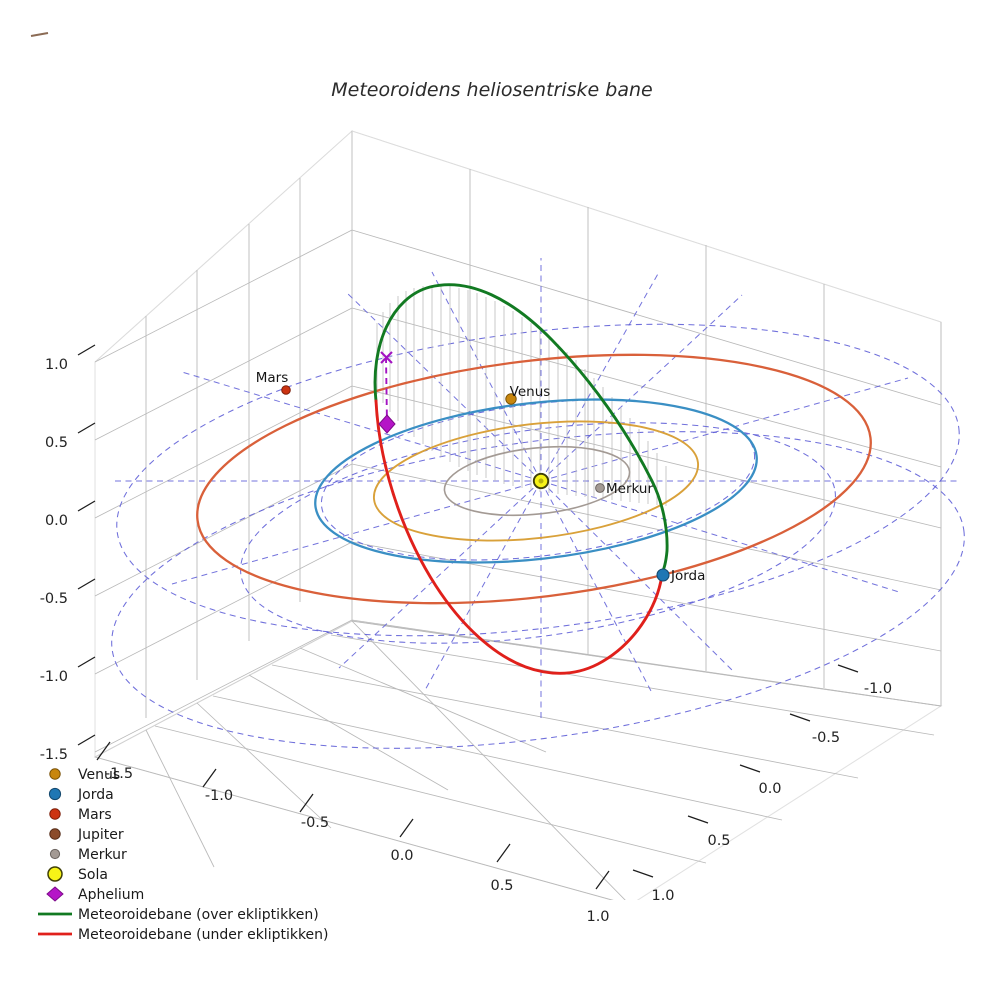  What do you see at coordinates (198, 915) in the screenshot?
I see `legend-label-meteoroid-above: Meteoroidebane (over ekliptikken)` at bounding box center [198, 915].